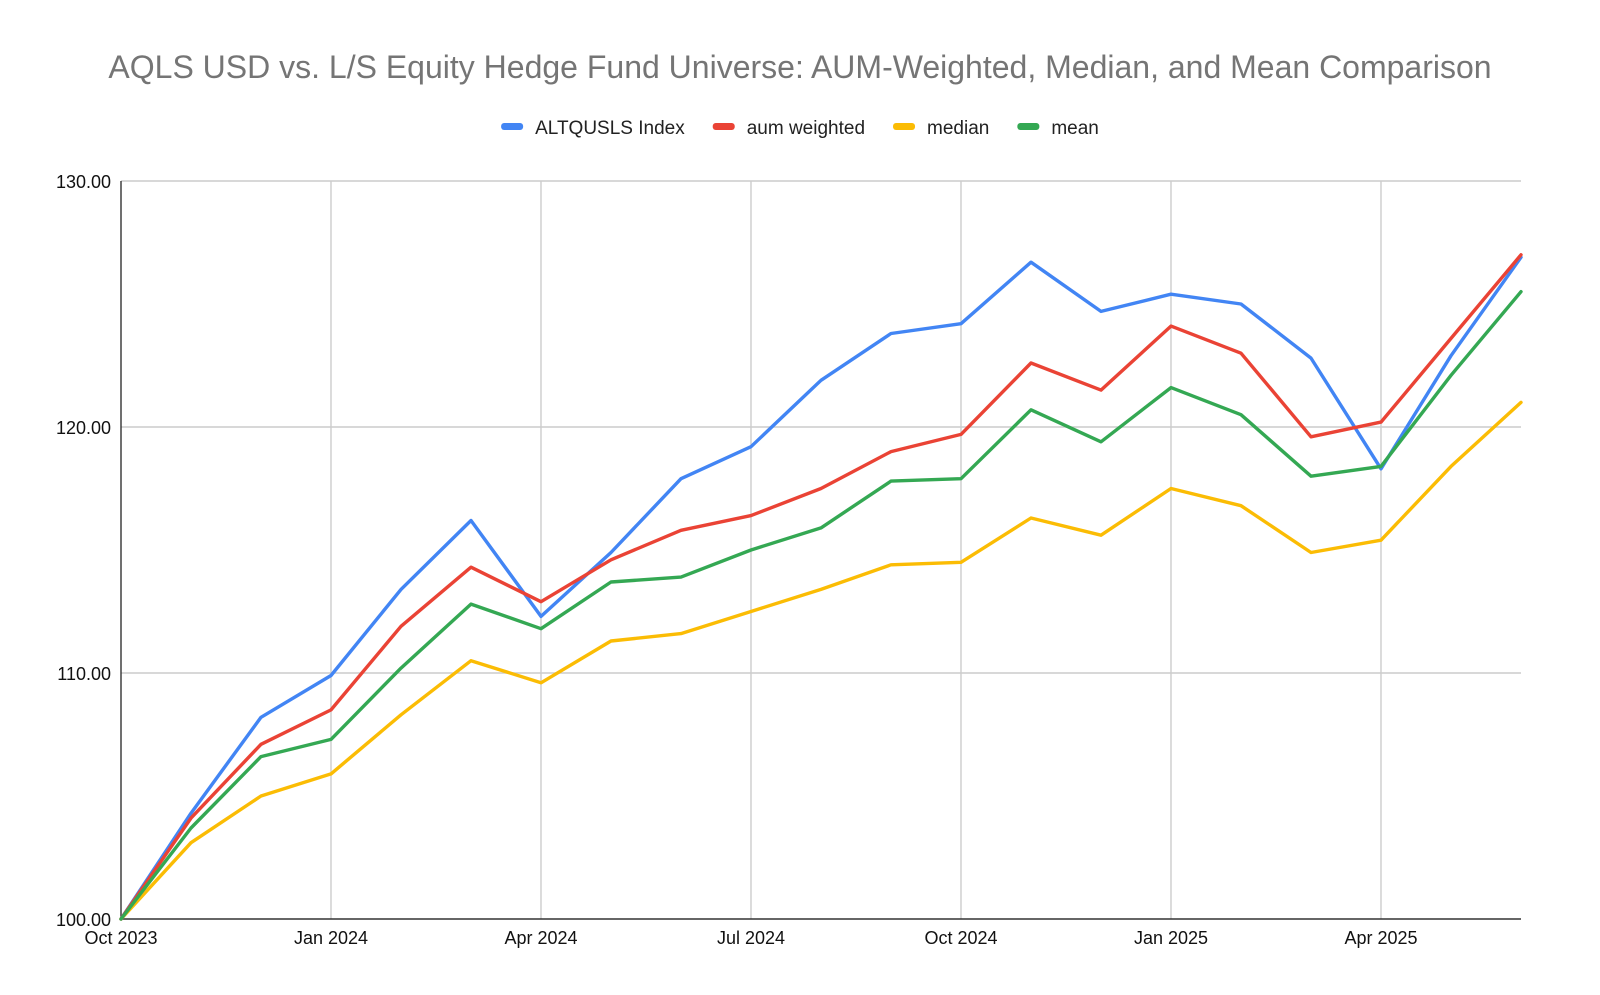 This screenshot has height=995, width=1600. I want to click on legend-item-mean: mean, so click(1058, 128).